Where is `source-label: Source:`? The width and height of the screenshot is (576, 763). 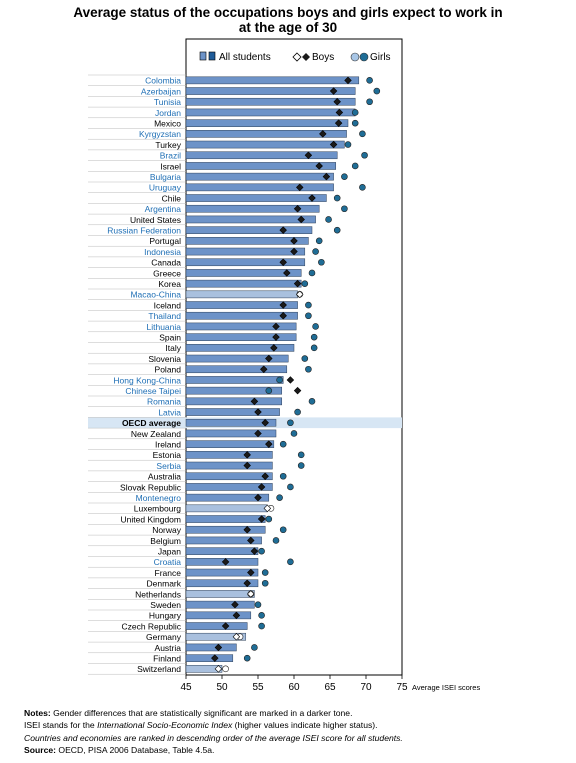
source-label: Source: is located at coordinates (40, 749).